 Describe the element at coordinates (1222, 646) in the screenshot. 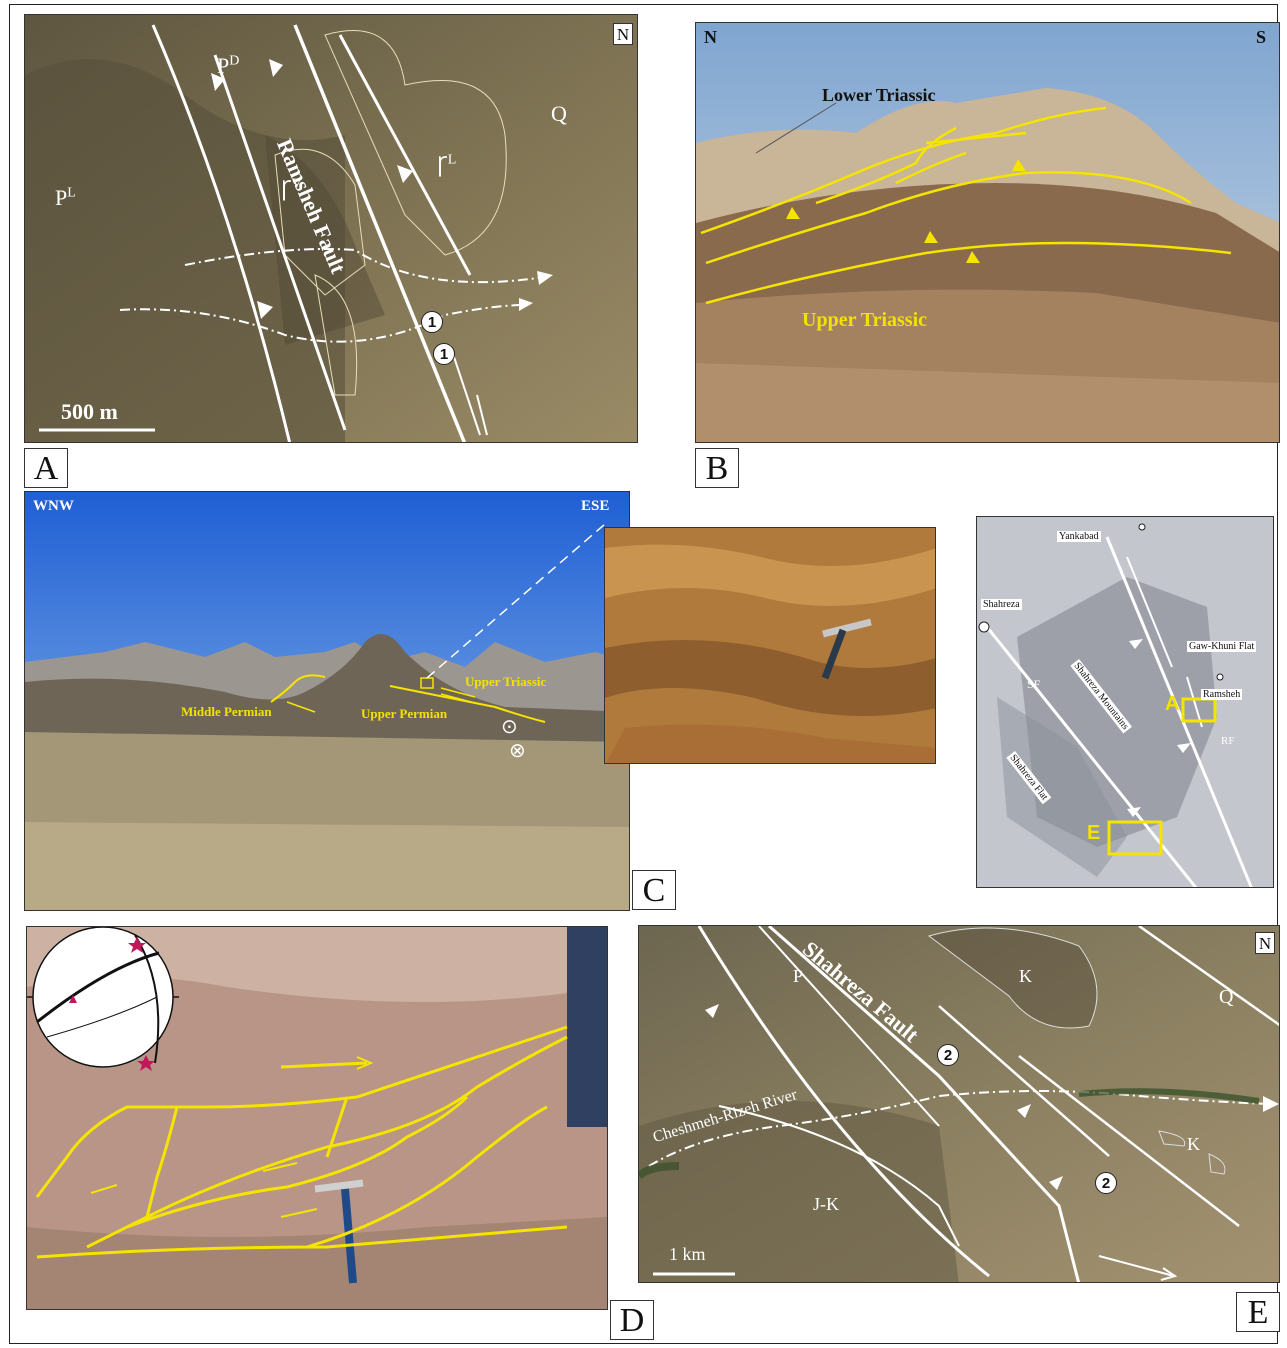

I see `map-label-gaw-khuni-flat: Gaw-Khuni Flat` at that location.